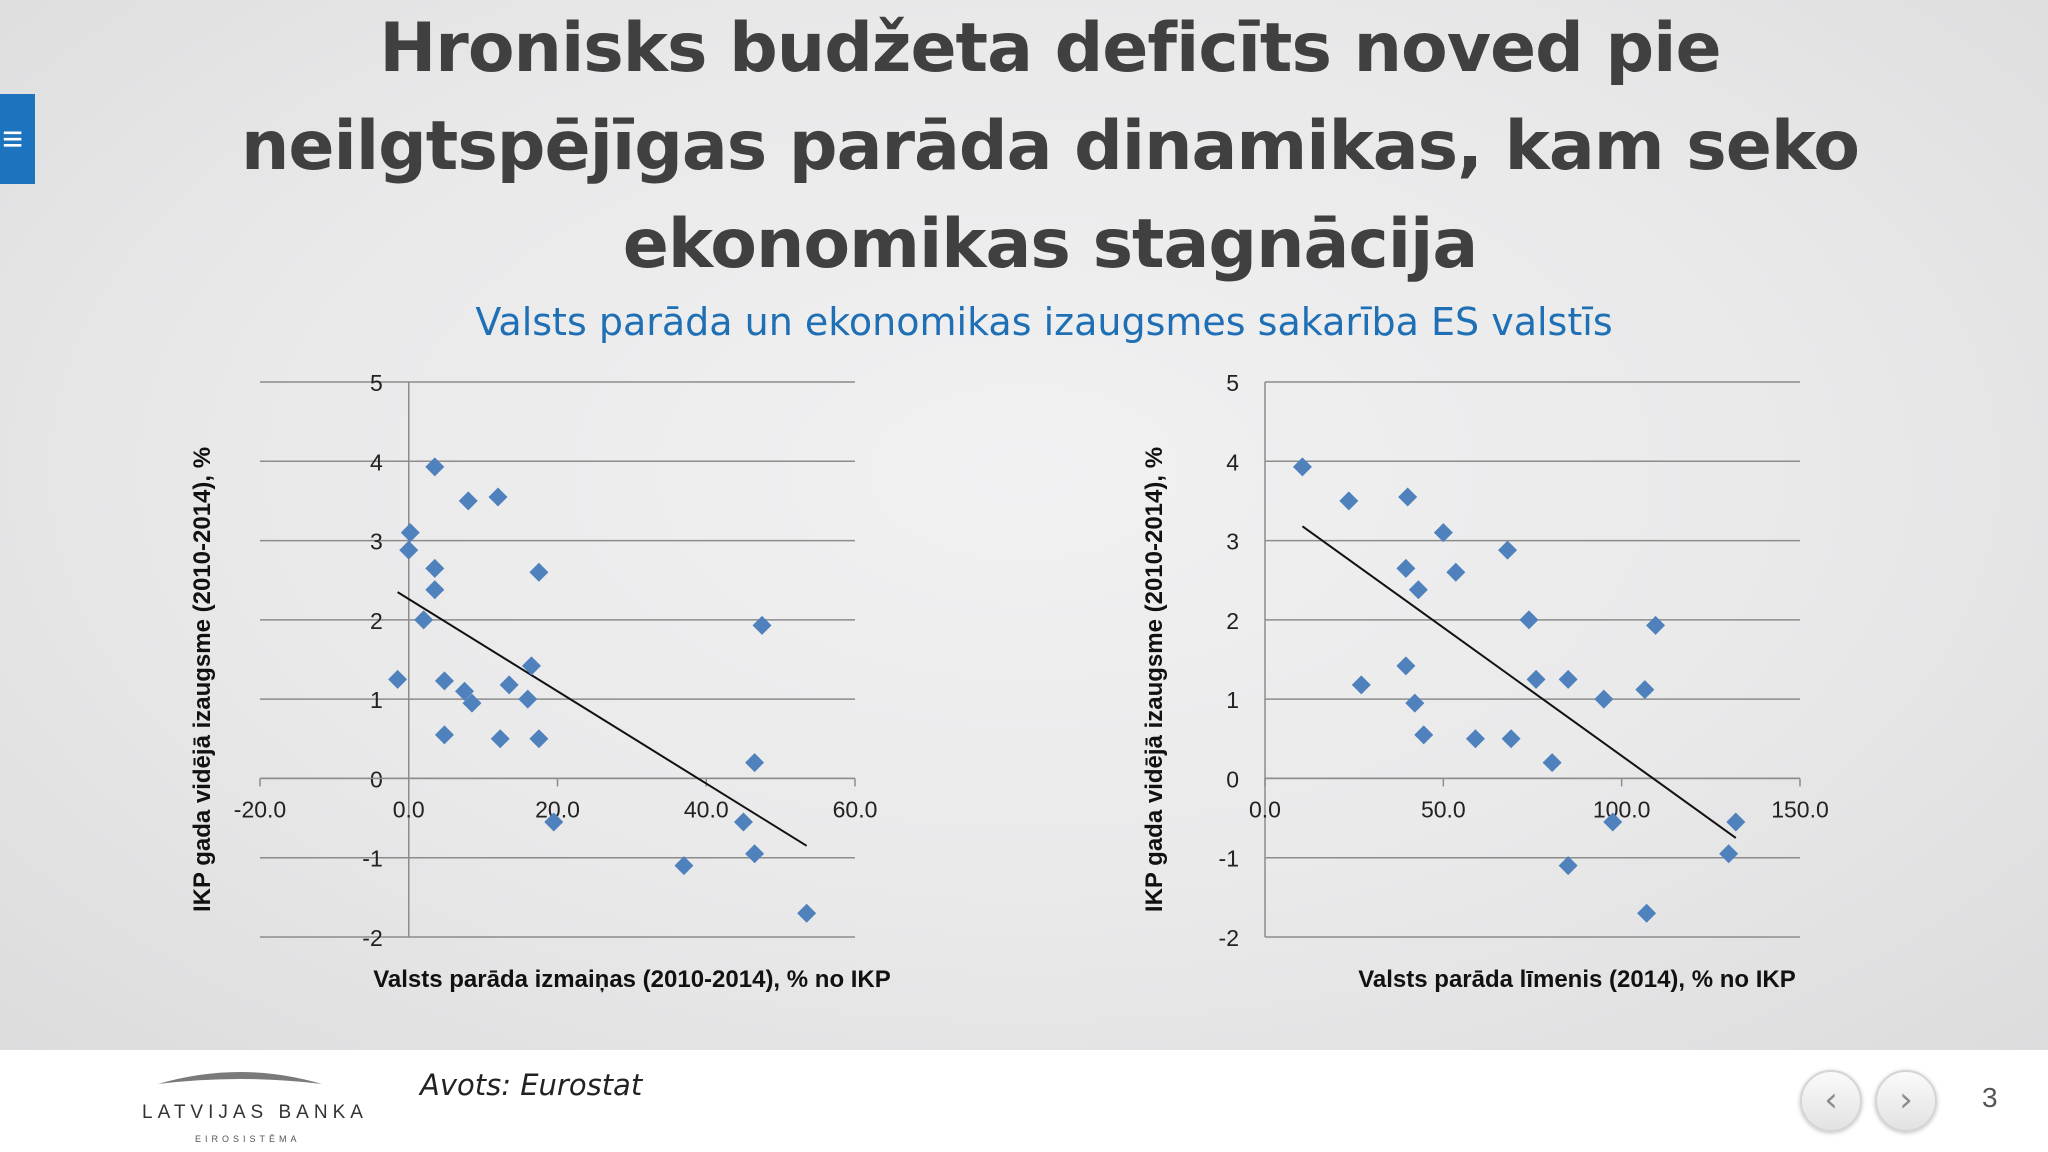 This screenshot has width=2048, height=1152. I want to click on menu-icon: ≡, so click(13, 138).